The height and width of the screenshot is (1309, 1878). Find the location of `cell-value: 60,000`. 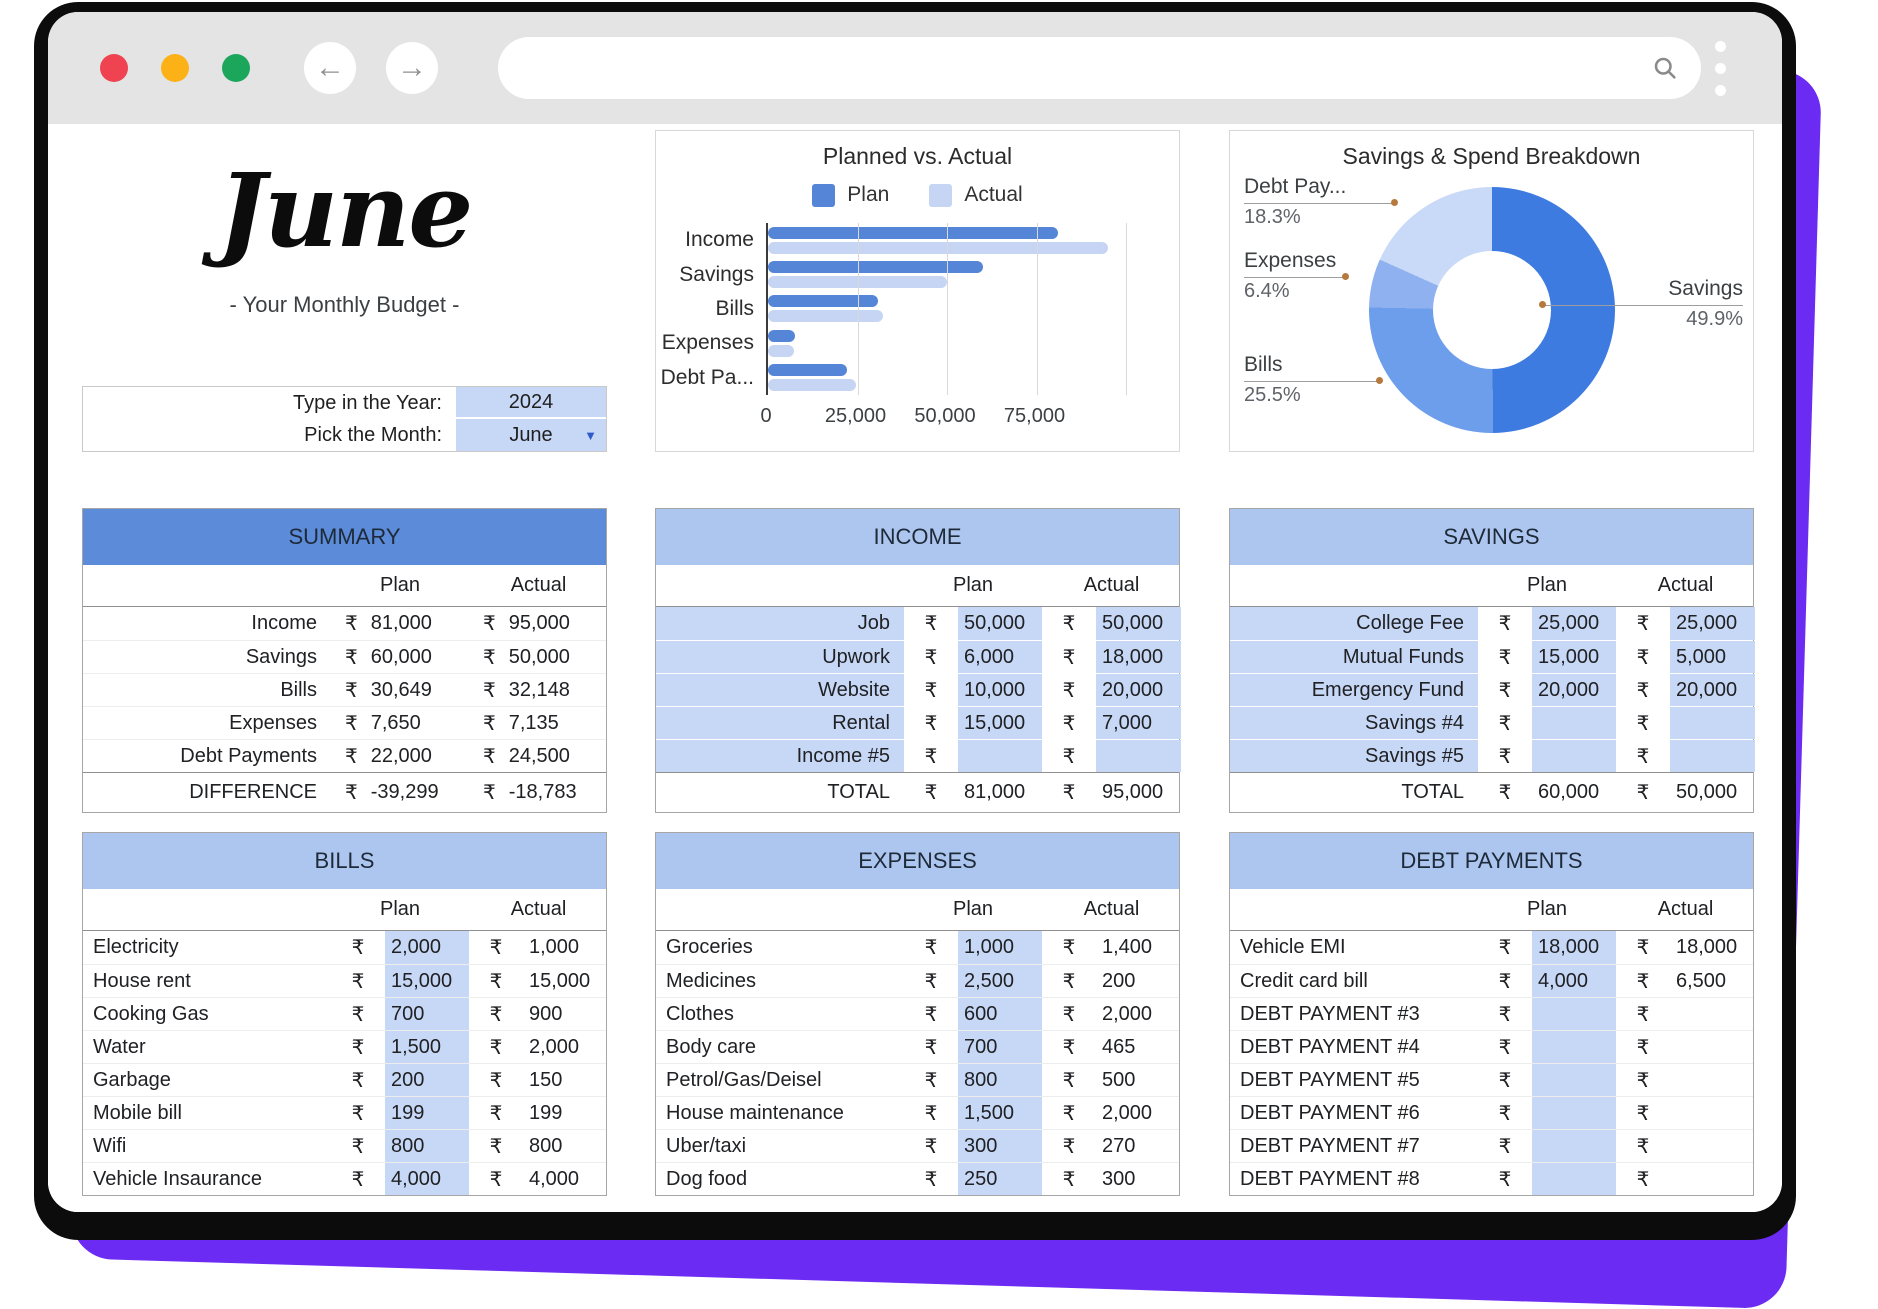

cell-value: 60,000 is located at coordinates (1569, 792).